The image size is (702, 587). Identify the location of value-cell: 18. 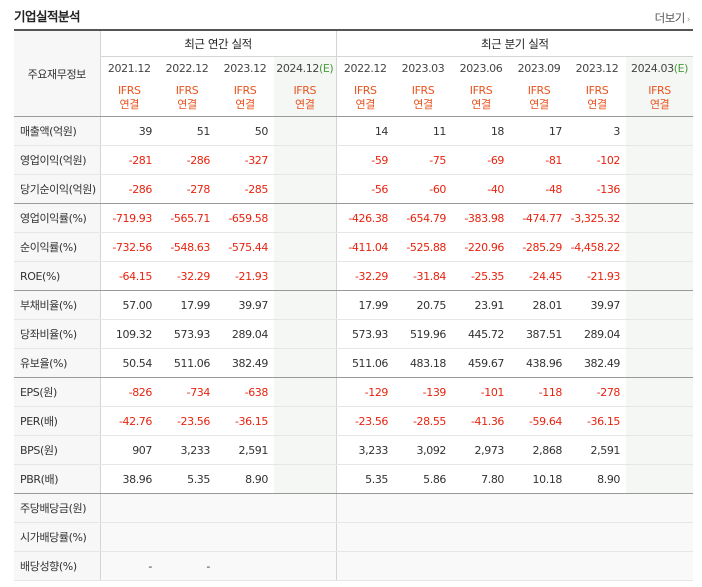
(481, 131).